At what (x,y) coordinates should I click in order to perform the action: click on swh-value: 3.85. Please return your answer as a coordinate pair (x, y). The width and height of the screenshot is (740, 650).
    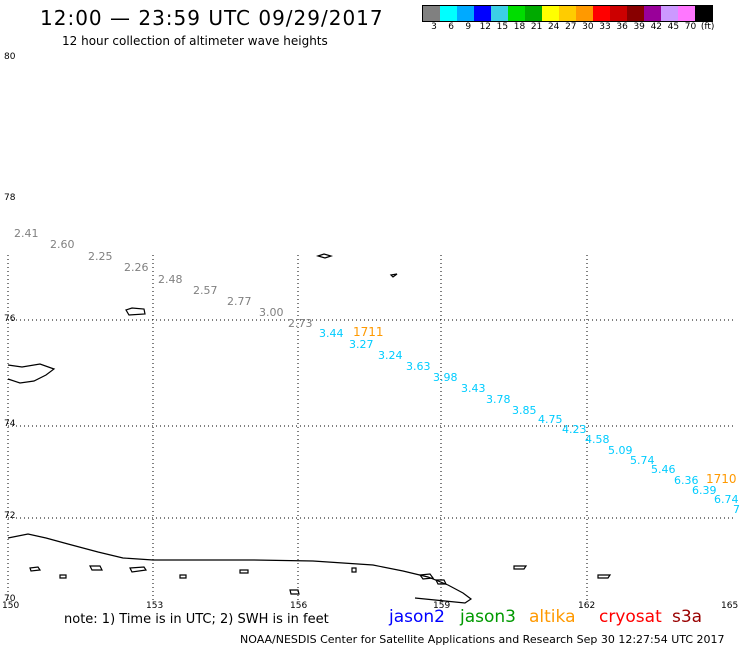
    Looking at the image, I should click on (524, 410).